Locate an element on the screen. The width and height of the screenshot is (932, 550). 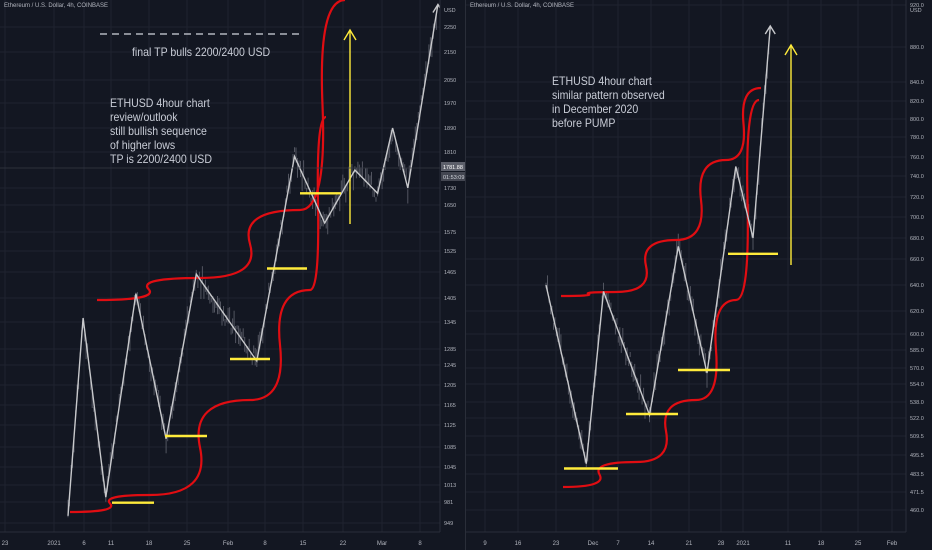
price-tick-label: 949 is located at coordinates (448, 524).